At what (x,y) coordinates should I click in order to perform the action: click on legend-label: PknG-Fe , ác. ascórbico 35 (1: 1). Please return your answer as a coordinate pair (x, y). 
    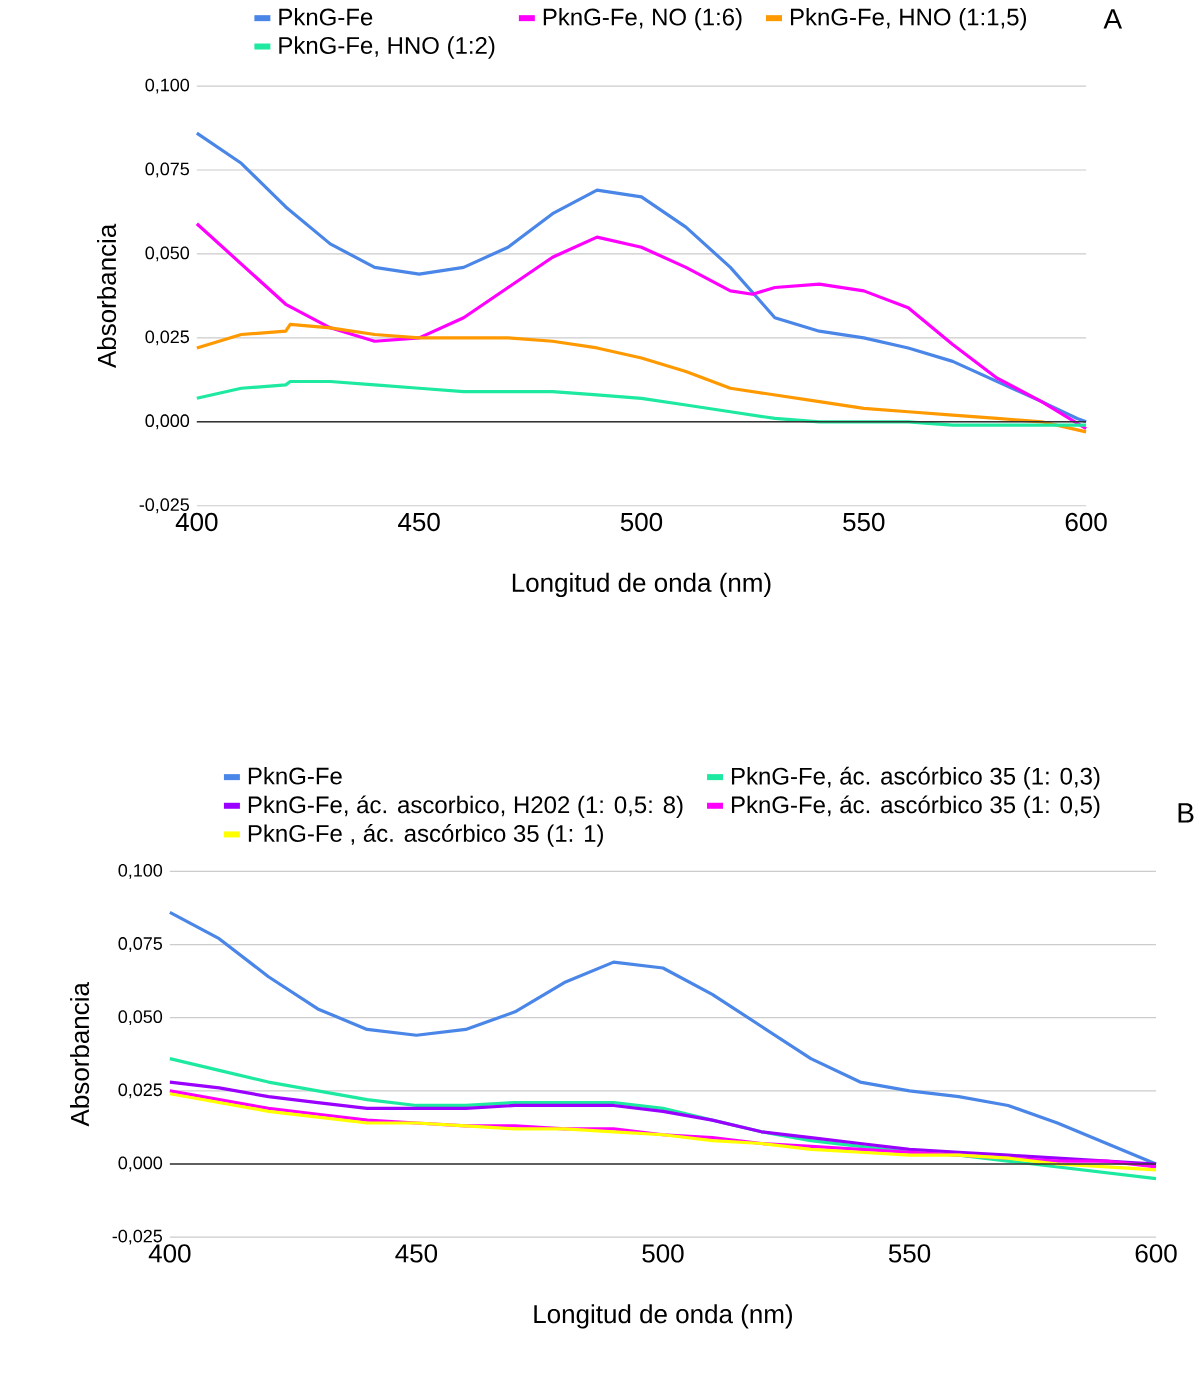
    Looking at the image, I should click on (426, 835).